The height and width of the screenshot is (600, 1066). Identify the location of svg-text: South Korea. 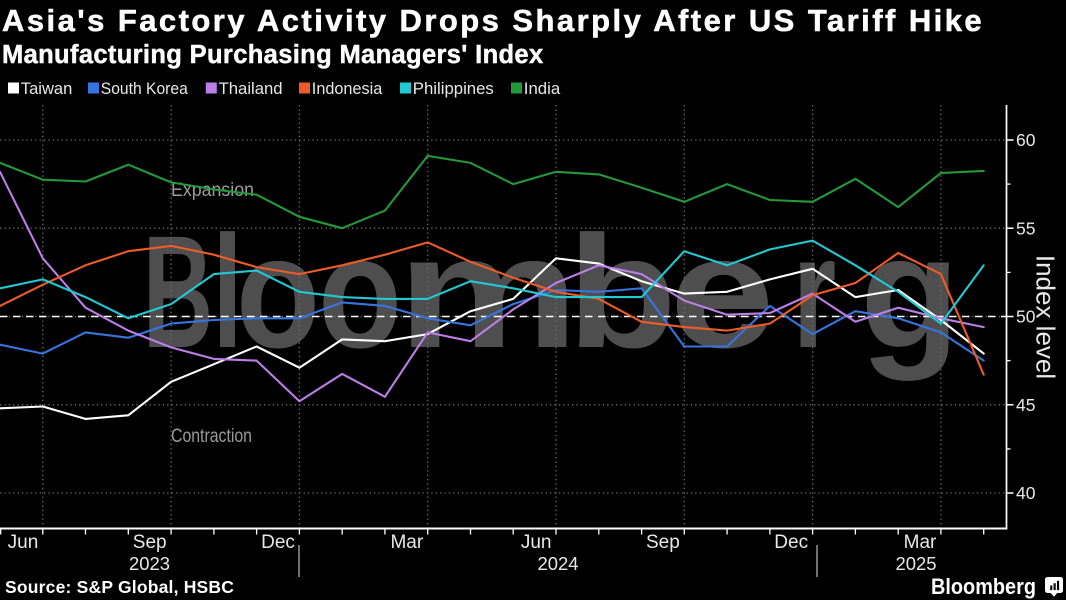
(144, 88).